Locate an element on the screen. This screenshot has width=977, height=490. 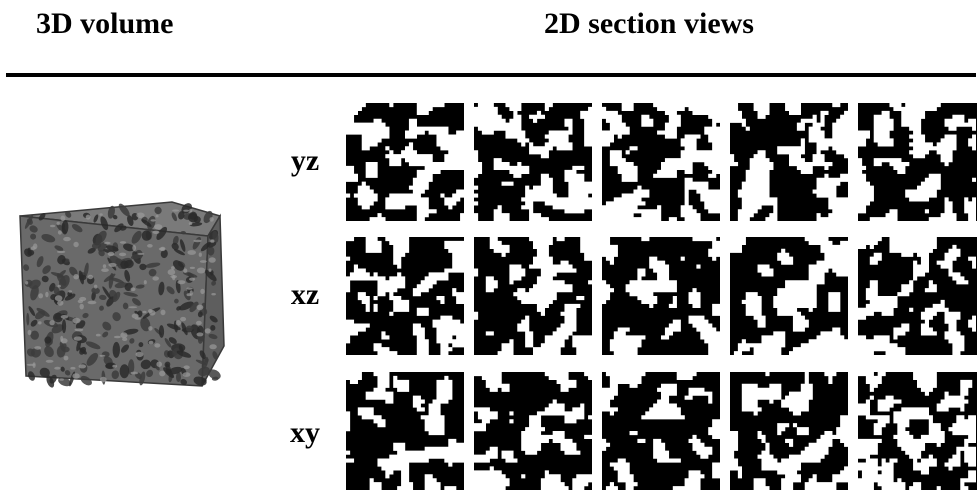
plane-label-yz: yz is located at coordinates (305, 160).